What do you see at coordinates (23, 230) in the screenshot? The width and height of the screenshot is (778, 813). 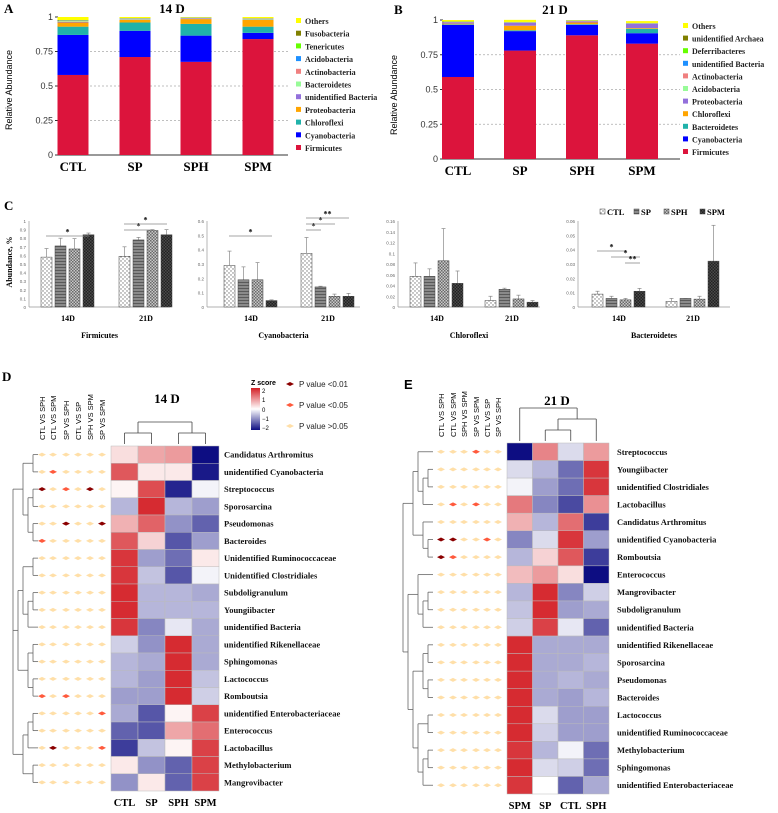 I see `y-tick-label: 0.9` at bounding box center [23, 230].